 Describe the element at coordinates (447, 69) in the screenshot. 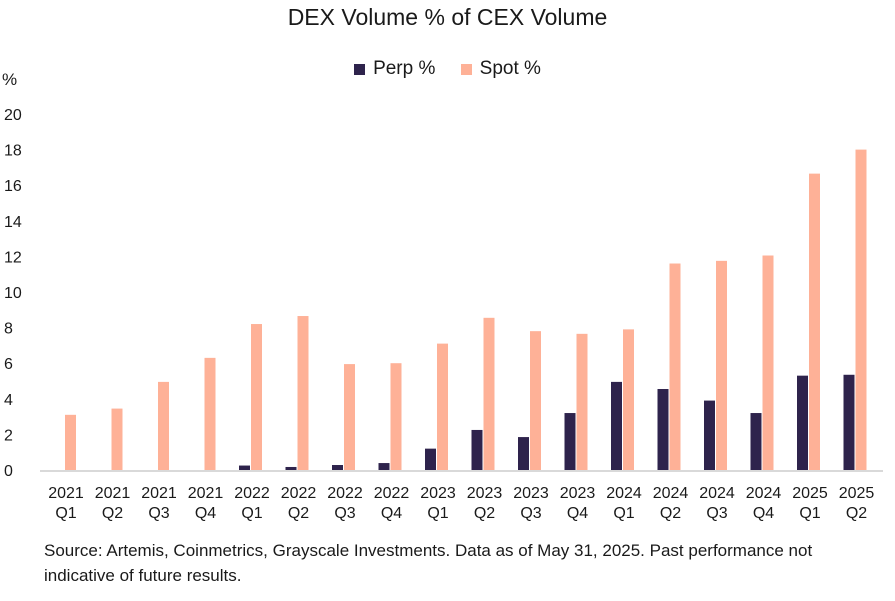

I see `legend: Perp % Spot %` at that location.